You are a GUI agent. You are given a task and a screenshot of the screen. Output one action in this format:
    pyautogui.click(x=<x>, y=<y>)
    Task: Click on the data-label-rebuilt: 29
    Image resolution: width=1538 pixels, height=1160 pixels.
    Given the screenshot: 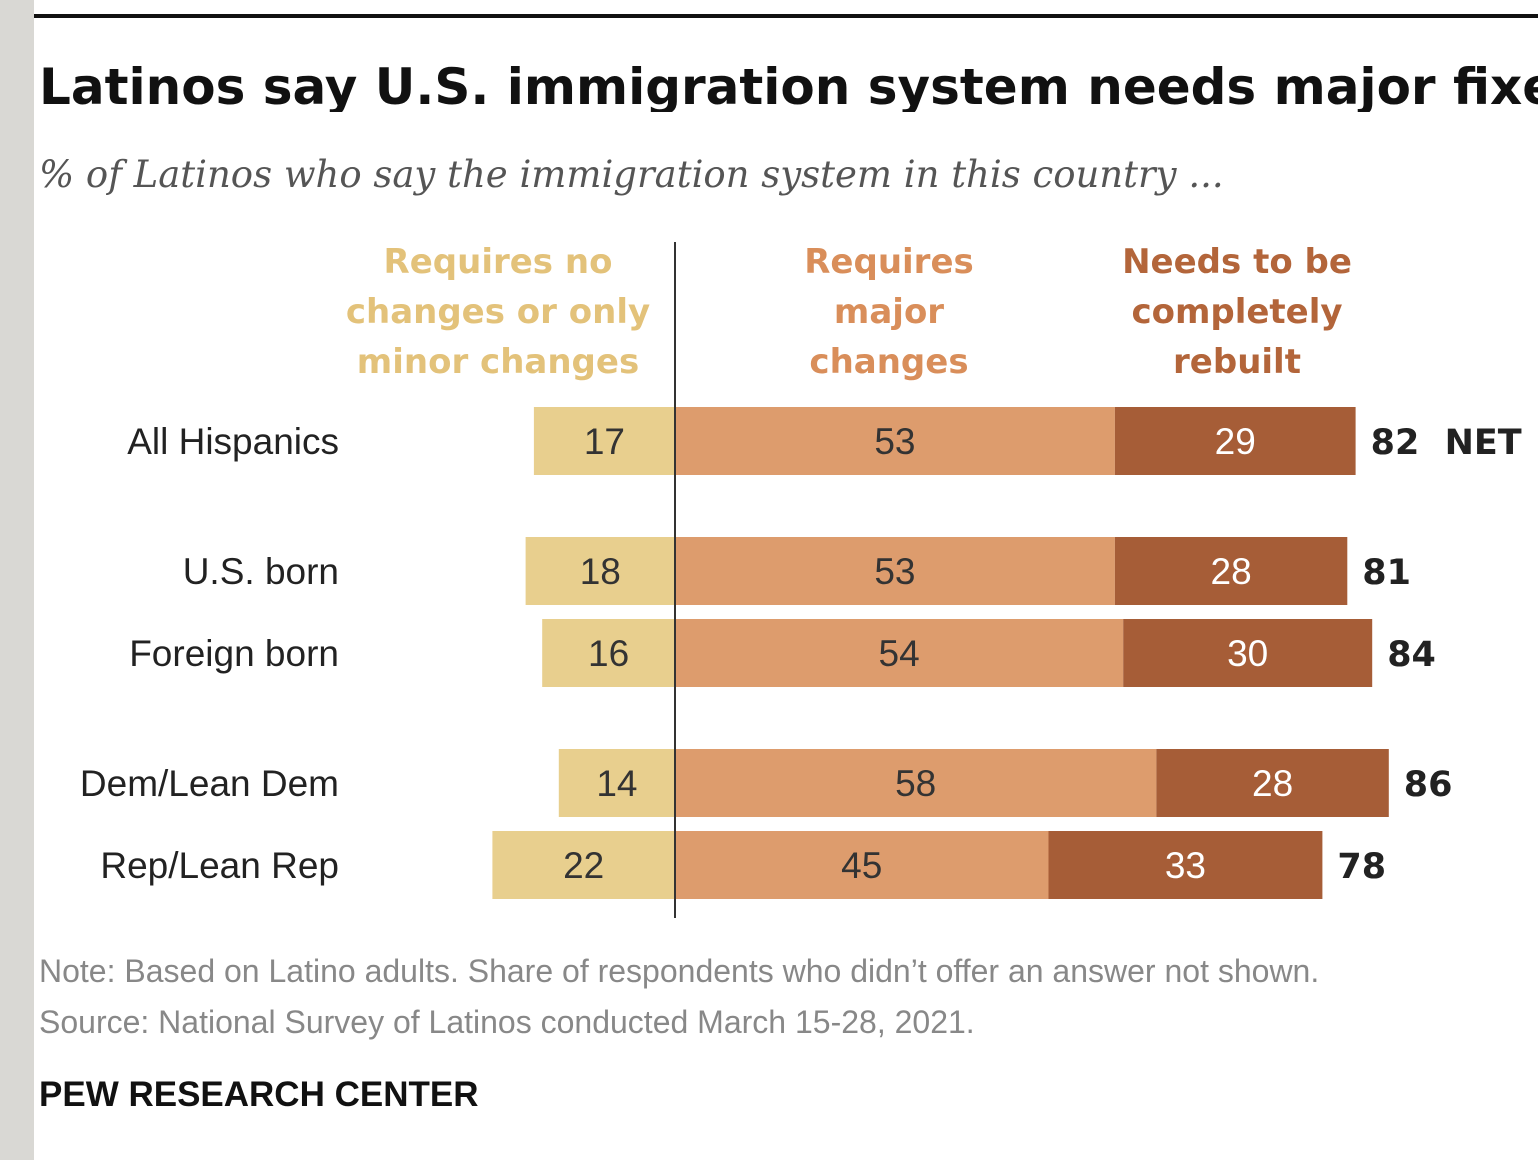 What is the action you would take?
    pyautogui.click(x=1235, y=441)
    